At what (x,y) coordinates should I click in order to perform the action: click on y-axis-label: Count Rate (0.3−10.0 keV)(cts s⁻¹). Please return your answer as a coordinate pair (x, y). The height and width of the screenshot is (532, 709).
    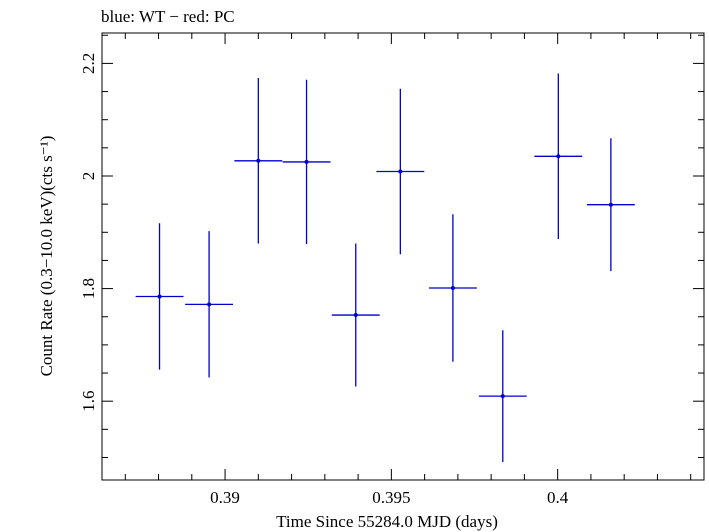
    Looking at the image, I should click on (46, 256).